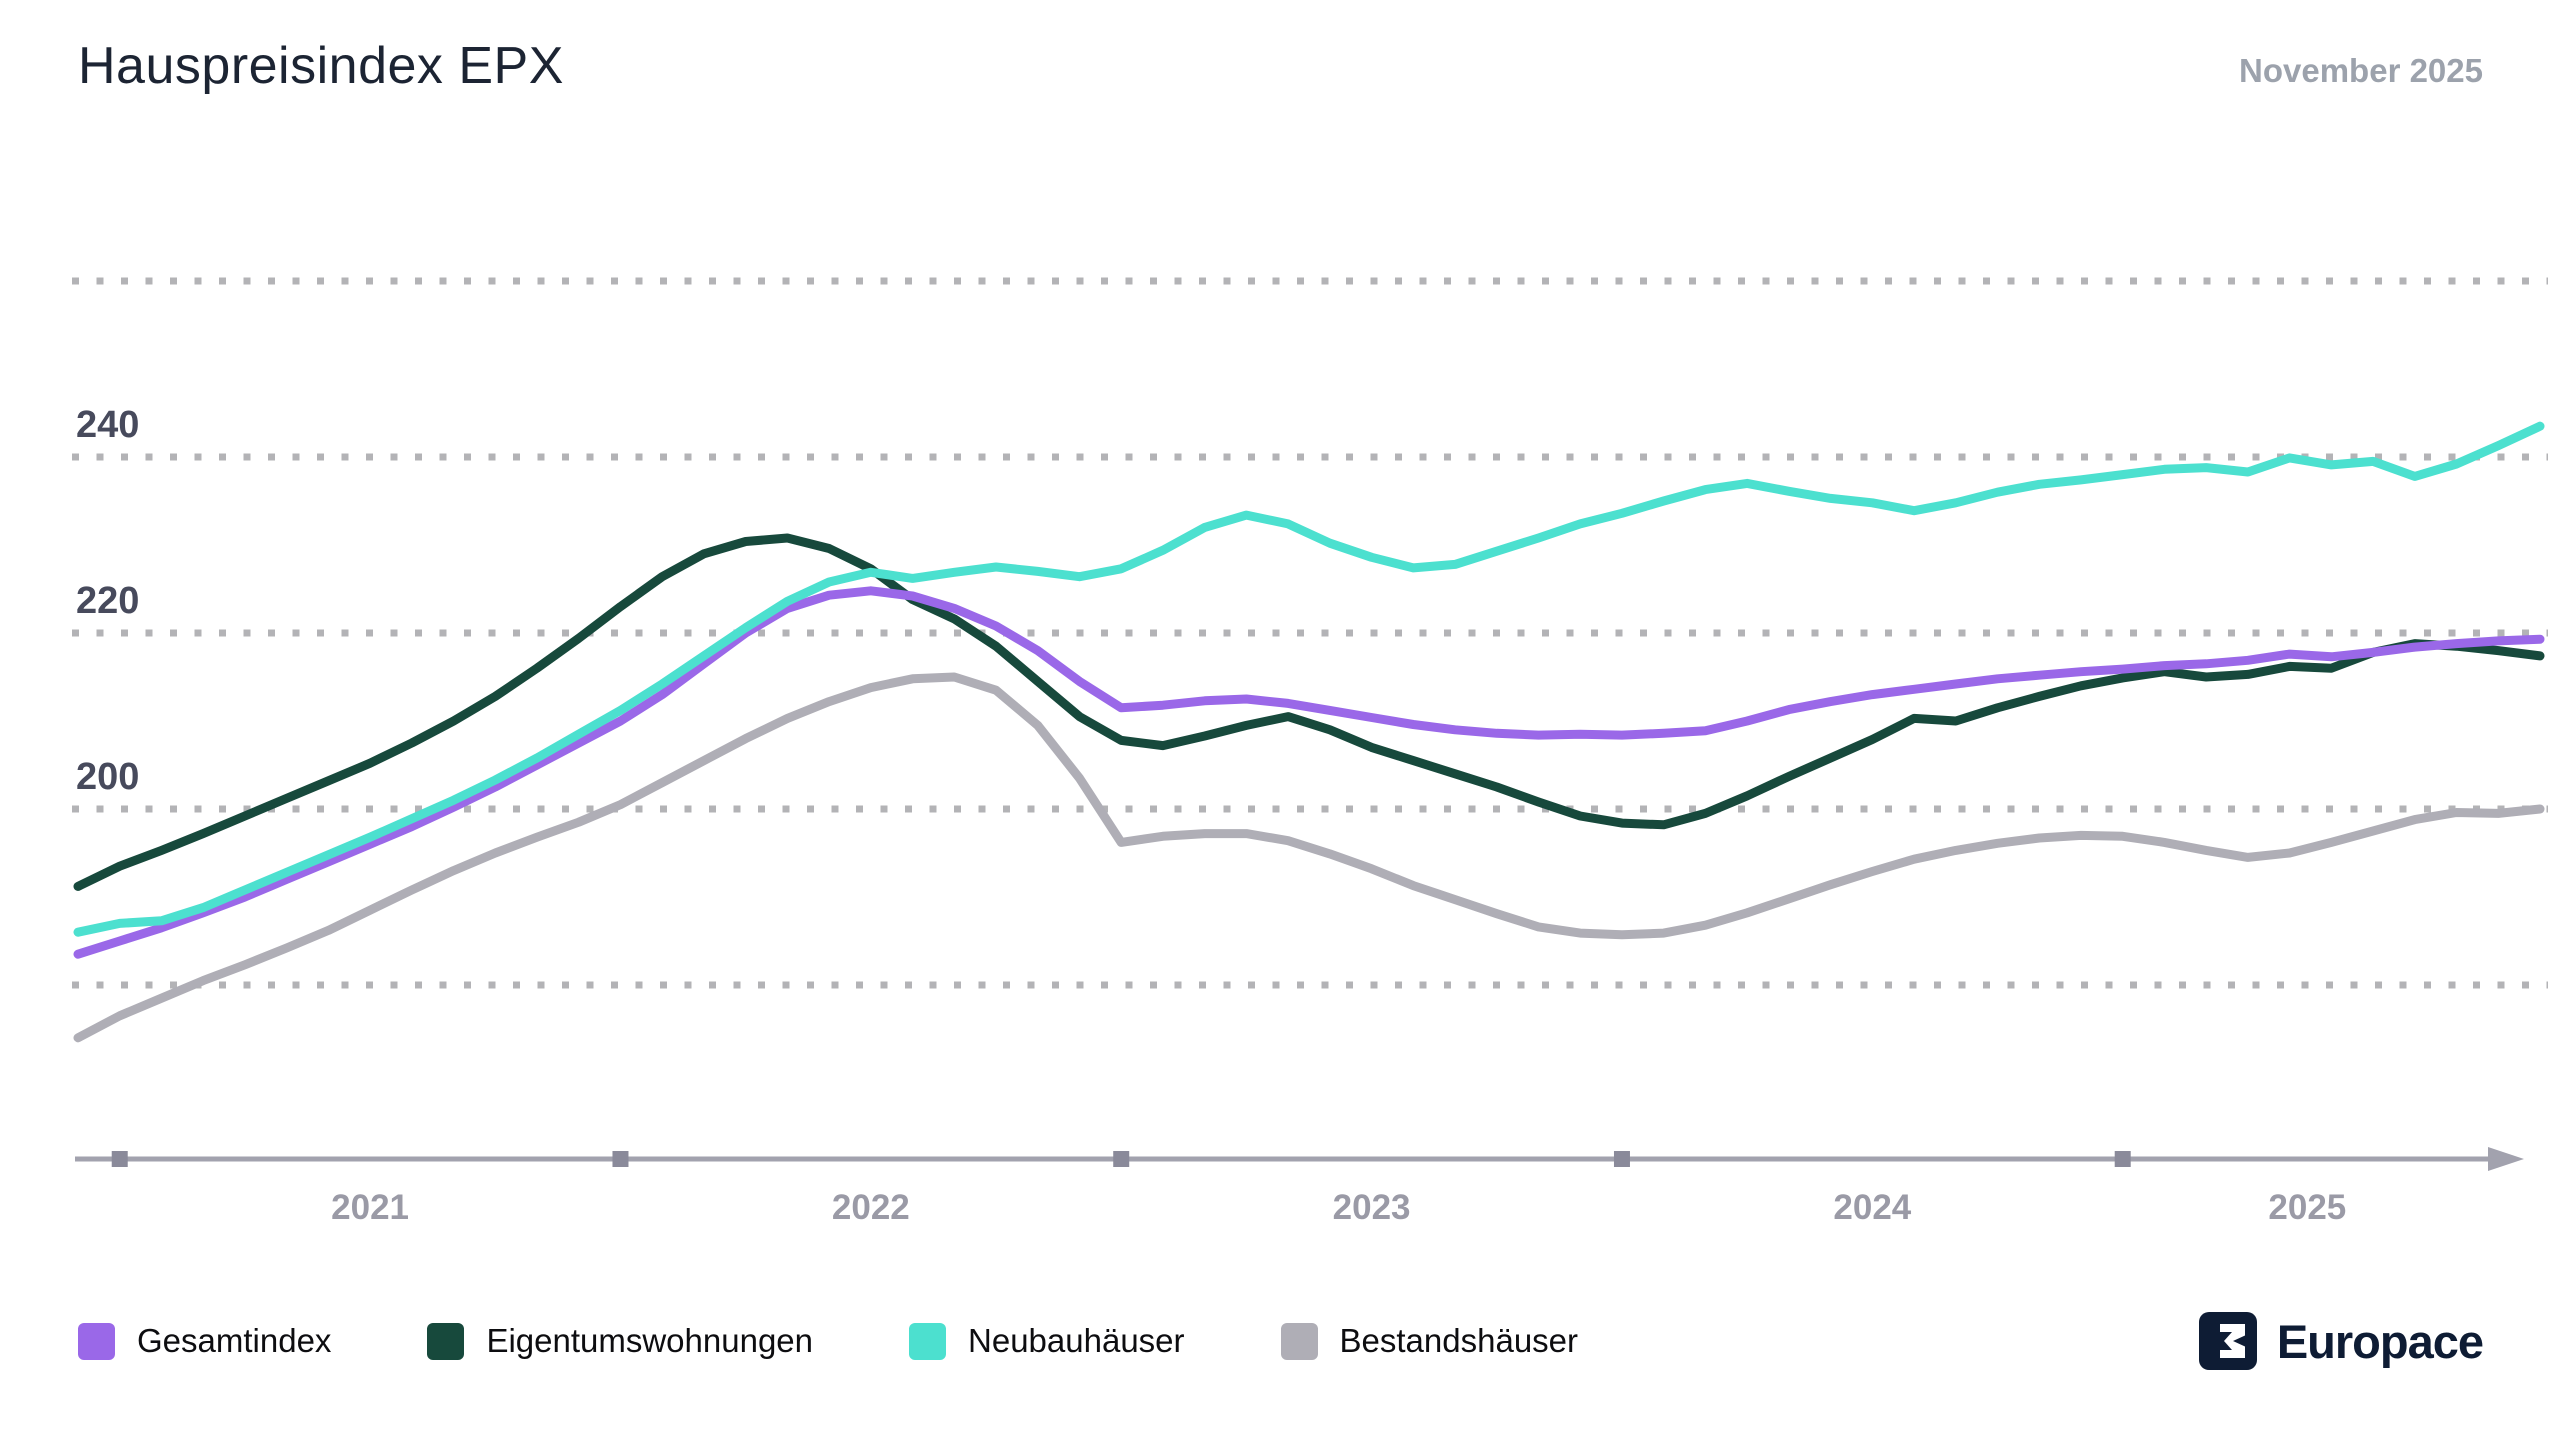  Describe the element at coordinates (871, 1207) in the screenshot. I see `x-axis-year-label-2022: 2022` at that location.